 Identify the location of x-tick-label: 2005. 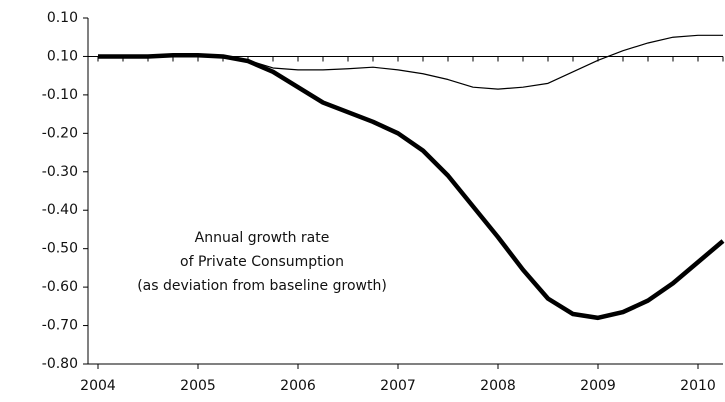
(198, 386).